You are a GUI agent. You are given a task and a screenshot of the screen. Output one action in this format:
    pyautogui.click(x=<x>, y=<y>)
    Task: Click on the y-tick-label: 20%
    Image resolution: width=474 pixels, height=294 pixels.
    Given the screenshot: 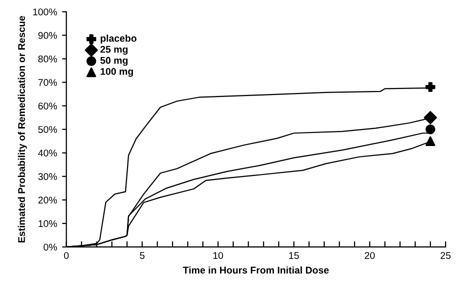 What is the action you would take?
    pyautogui.click(x=47, y=200)
    